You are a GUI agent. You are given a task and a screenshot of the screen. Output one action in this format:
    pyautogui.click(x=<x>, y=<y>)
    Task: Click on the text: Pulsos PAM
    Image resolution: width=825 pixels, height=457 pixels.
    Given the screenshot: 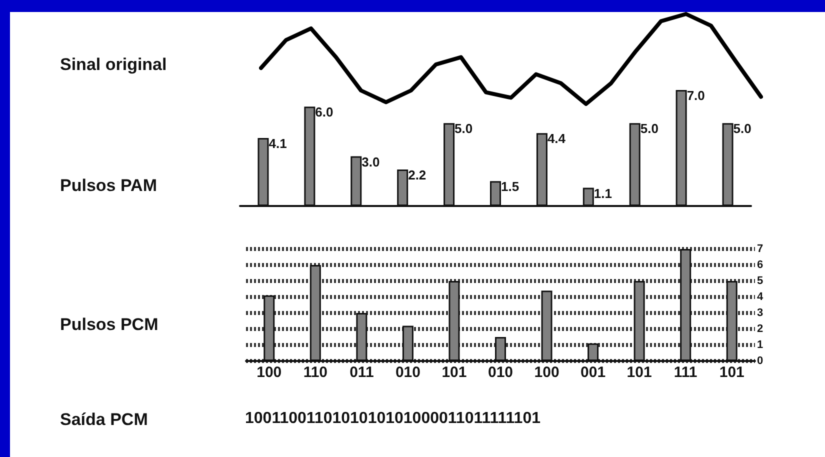 What is the action you would take?
    pyautogui.click(x=108, y=185)
    